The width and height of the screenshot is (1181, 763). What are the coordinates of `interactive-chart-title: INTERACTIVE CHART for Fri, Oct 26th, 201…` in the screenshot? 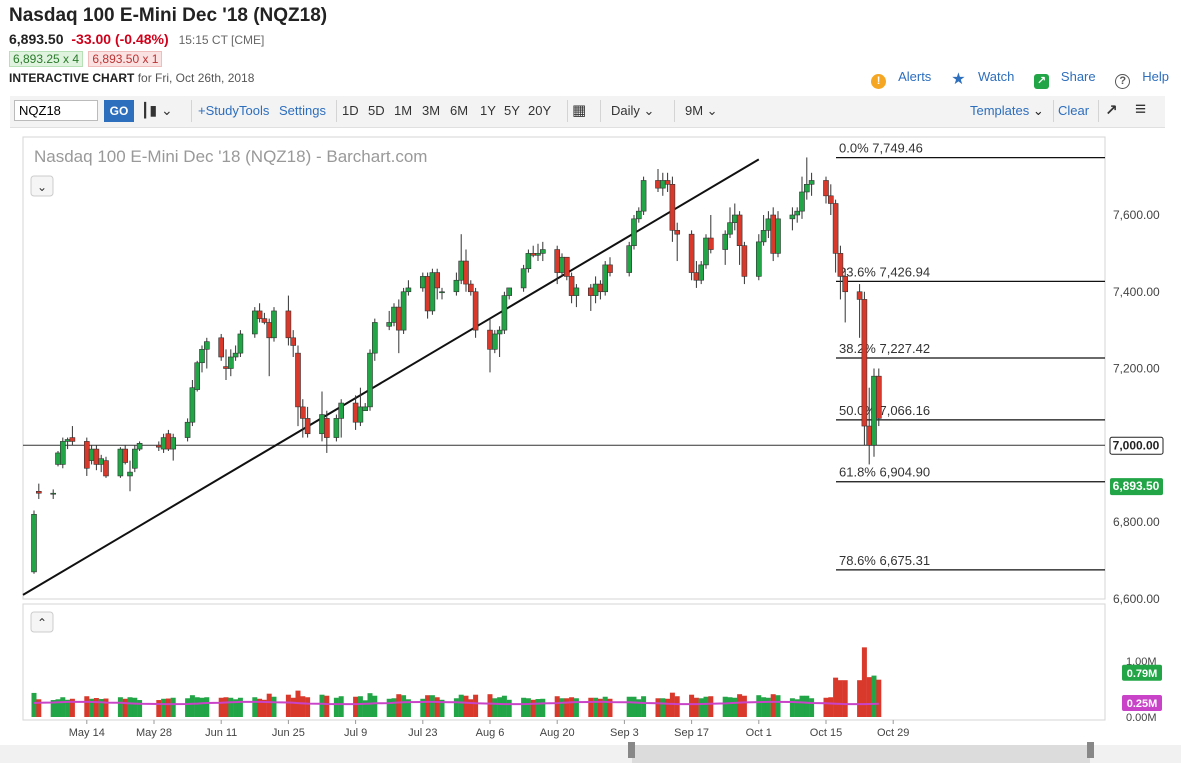 It's located at (131, 78).